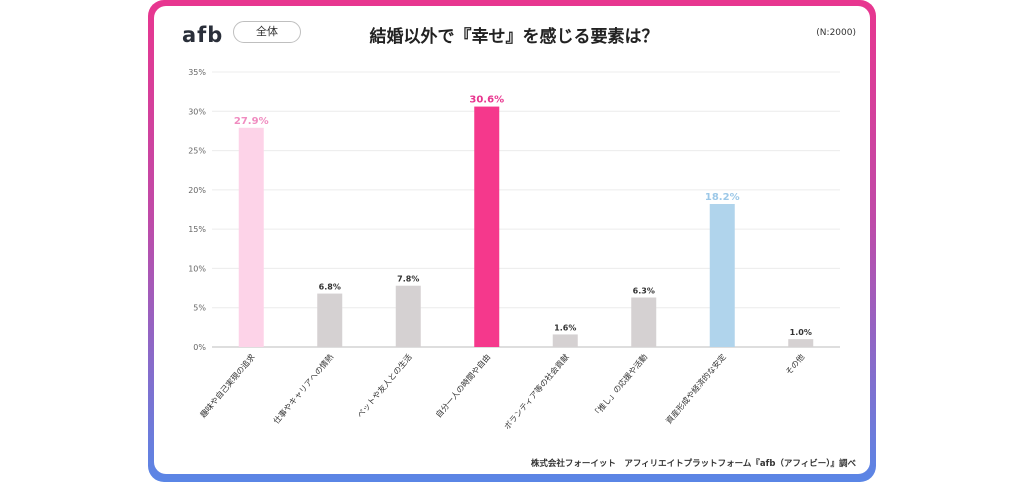  Describe the element at coordinates (199, 347) in the screenshot. I see `y-tick-label: 0%` at that location.